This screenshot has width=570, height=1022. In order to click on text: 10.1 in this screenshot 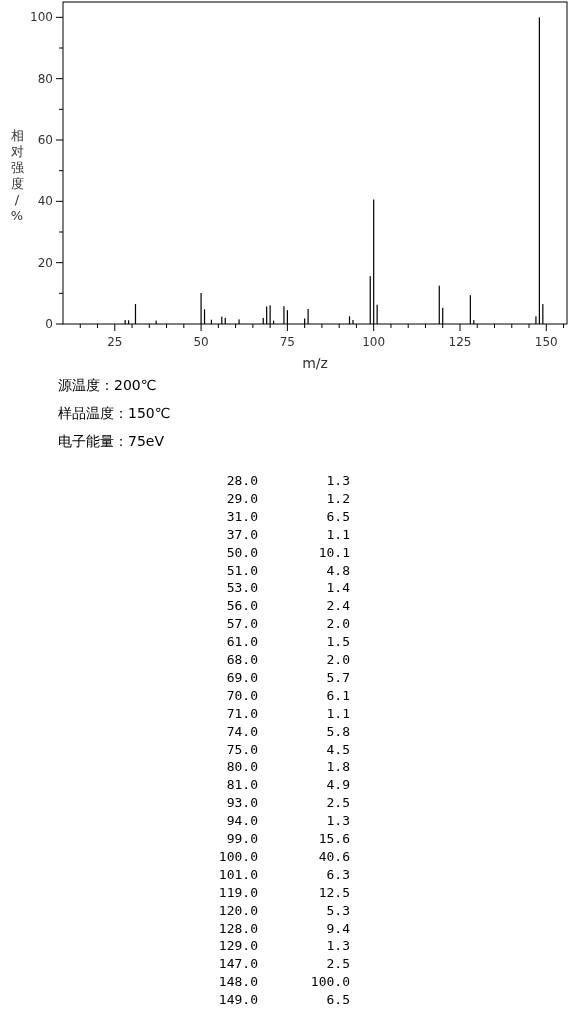, I will do `click(334, 552)`.